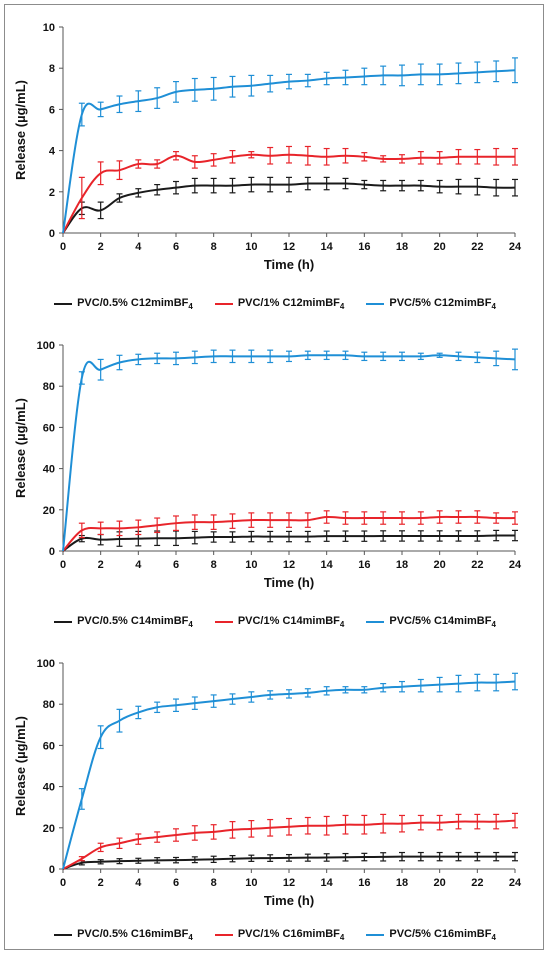  I want to click on legend-label-text: PVC/1% C14mimBF, so click(288, 620).